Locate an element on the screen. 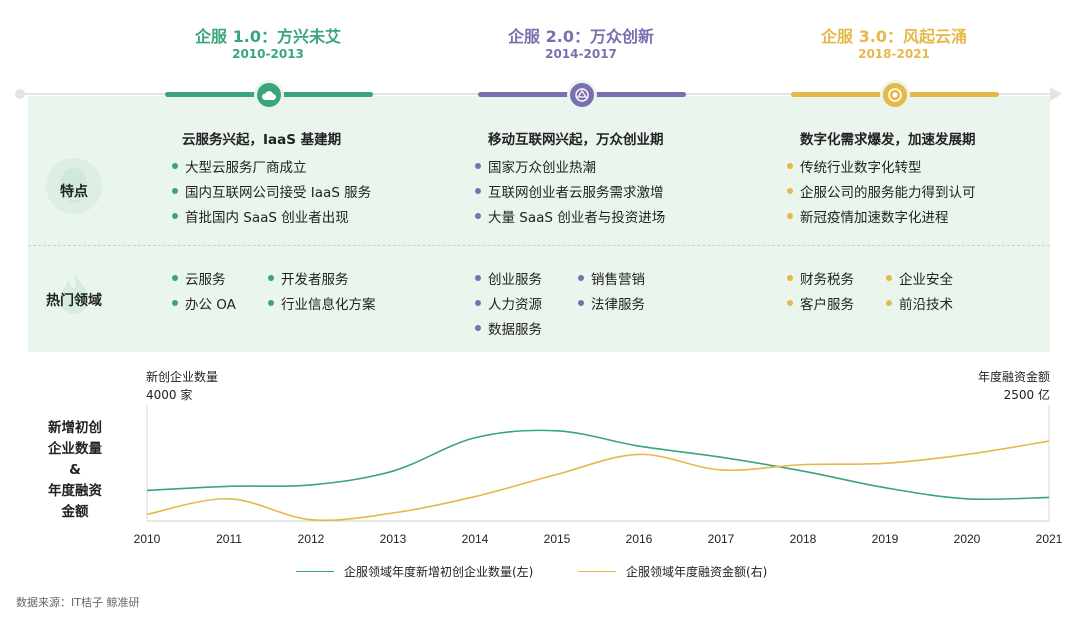 The width and height of the screenshot is (1080, 620). left-axis-title: 新创企业数量 is located at coordinates (182, 377).